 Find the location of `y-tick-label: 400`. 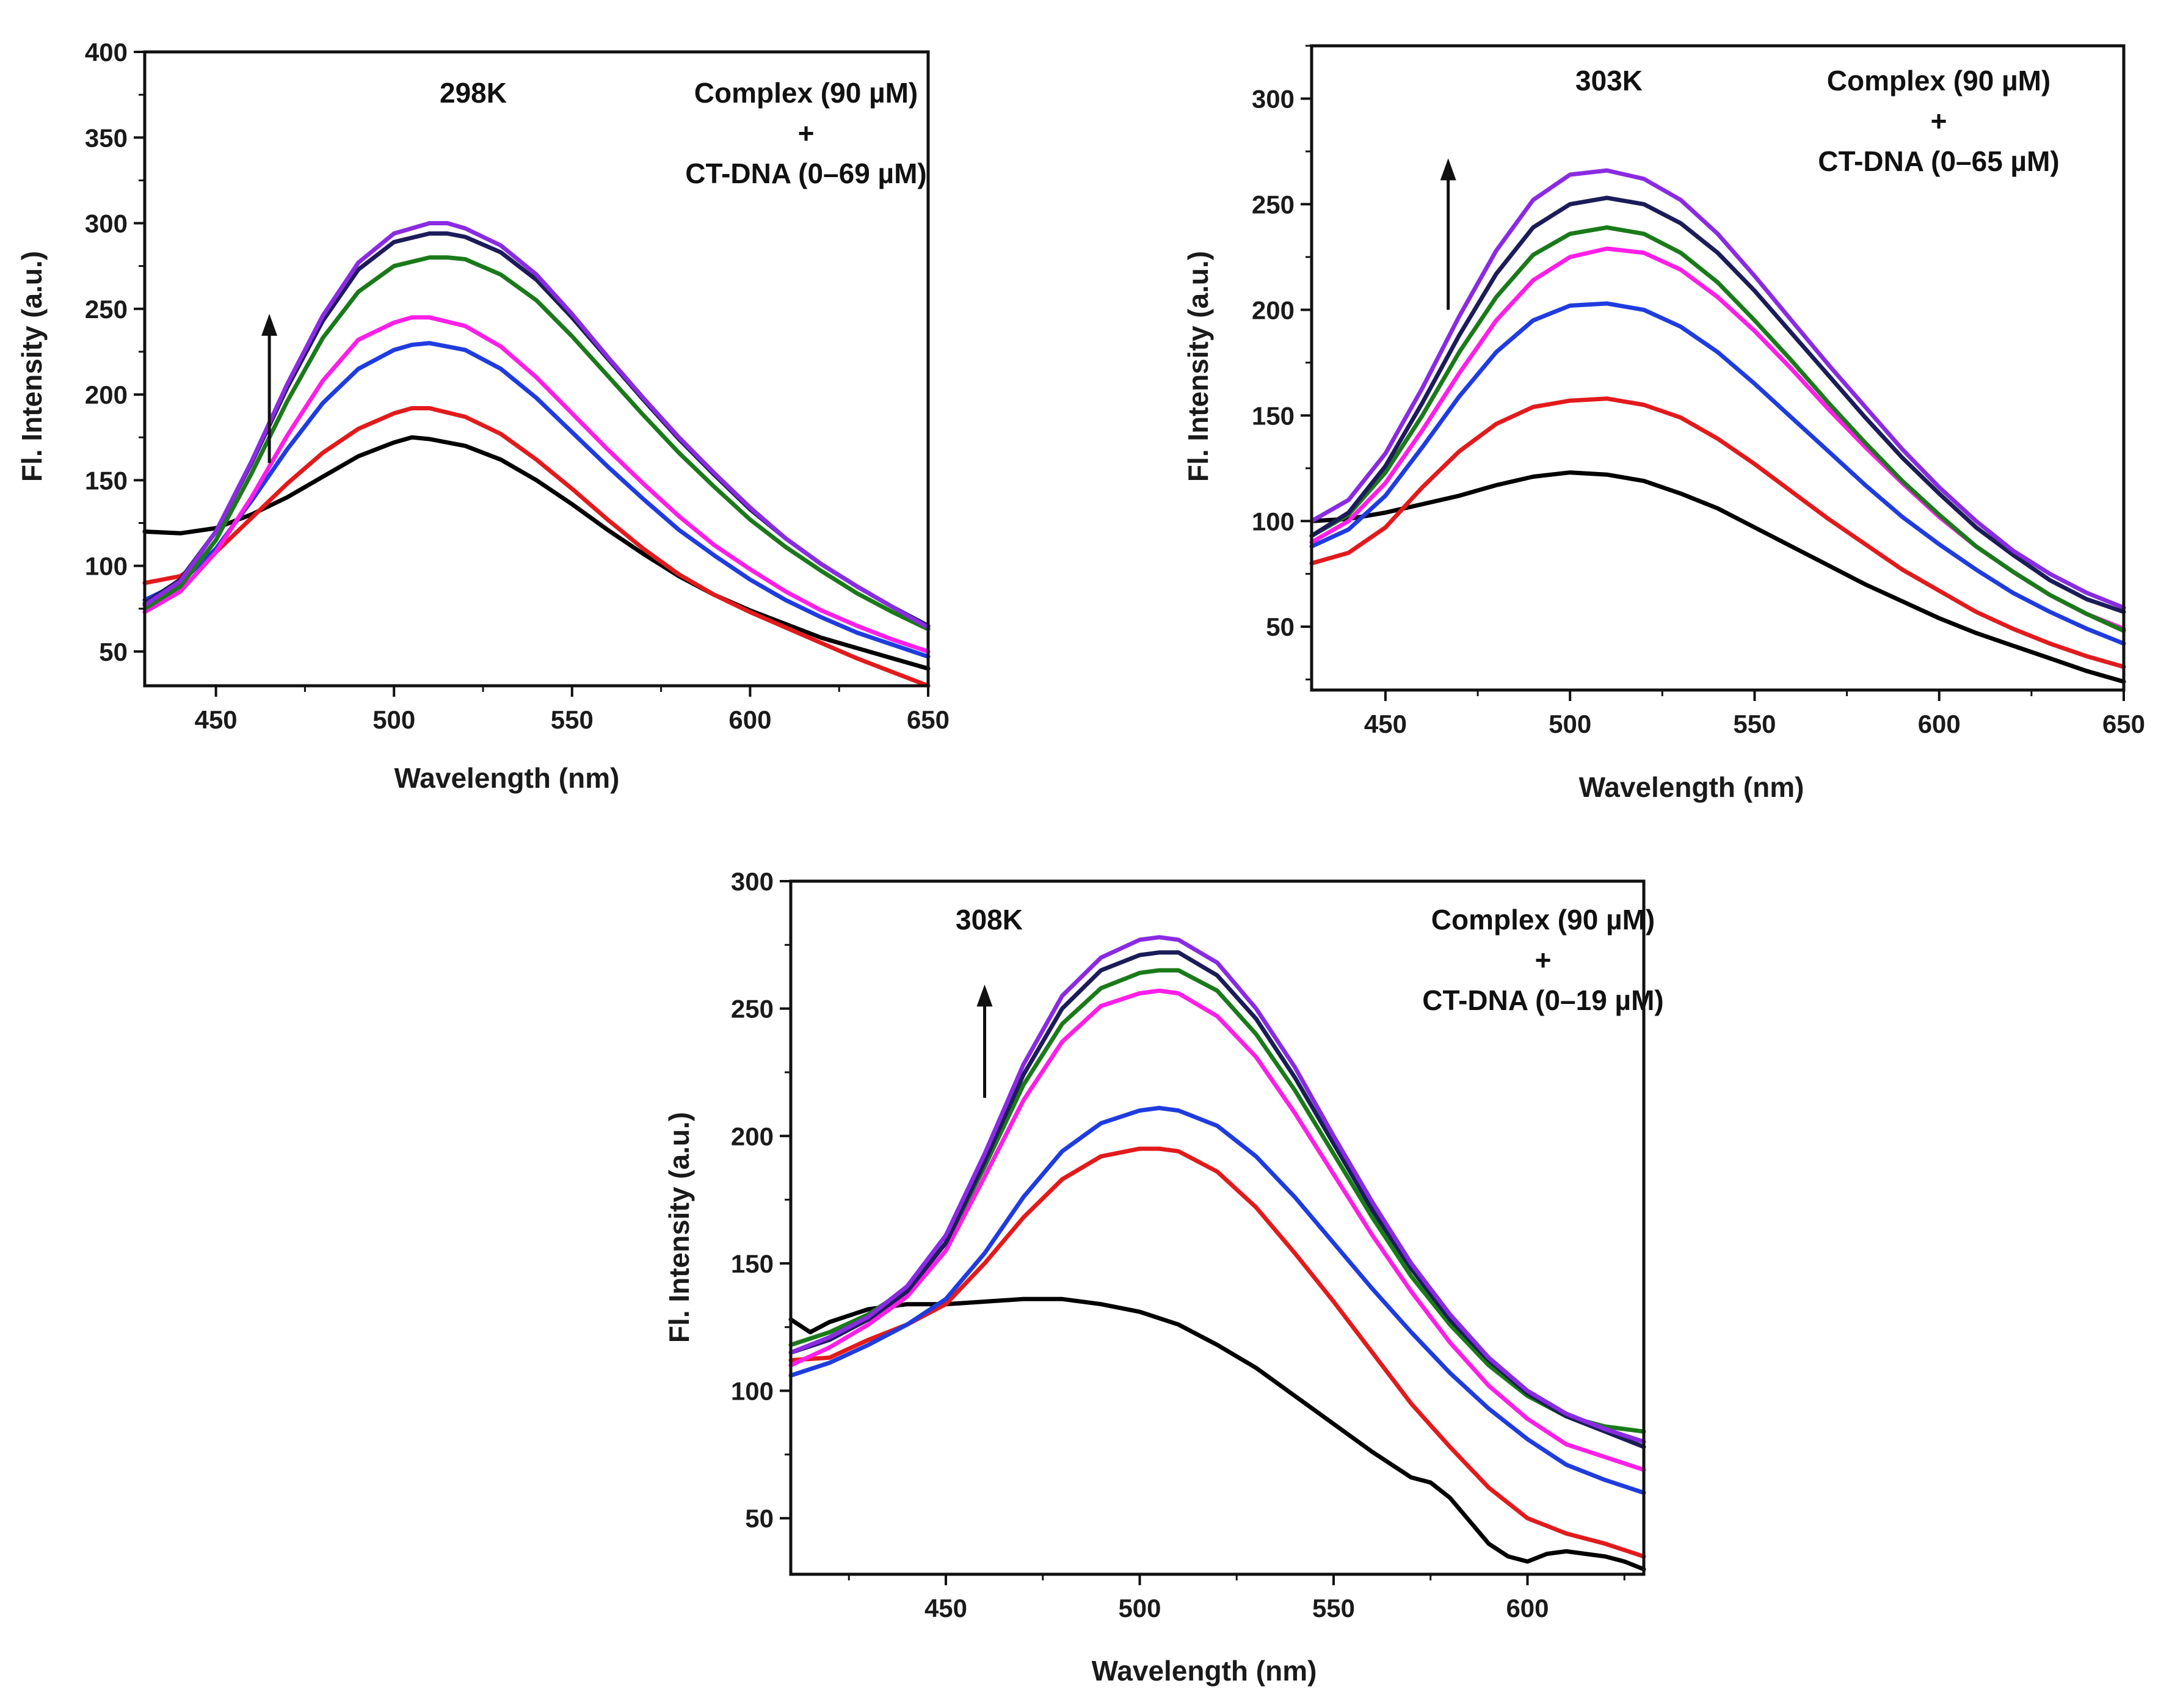

y-tick-label: 400 is located at coordinates (106, 53).